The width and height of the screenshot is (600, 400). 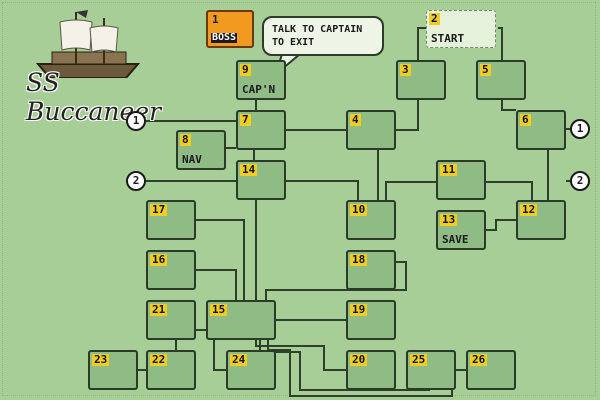 What do you see at coordinates (171, 320) in the screenshot?
I see `room-21: 21` at bounding box center [171, 320].